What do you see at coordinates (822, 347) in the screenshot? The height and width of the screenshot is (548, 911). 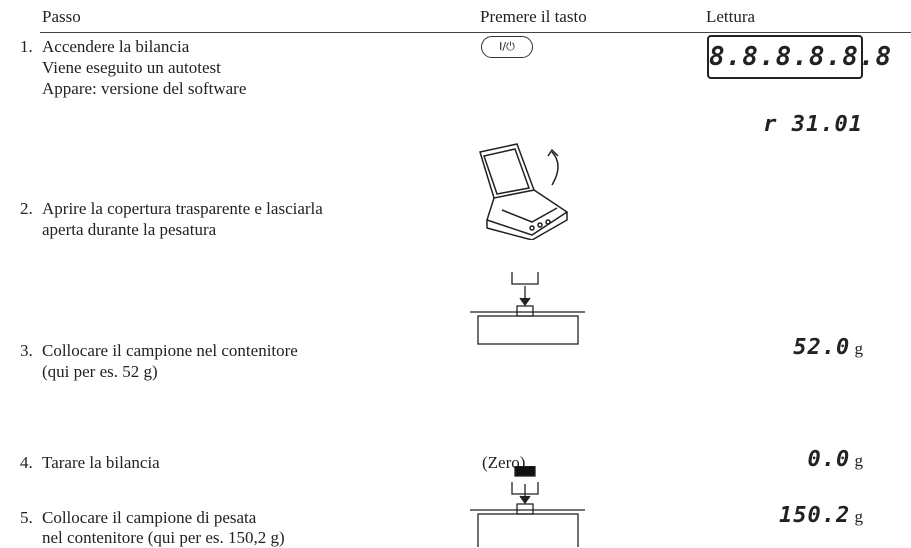 I see `reading-value: 52.0` at bounding box center [822, 347].